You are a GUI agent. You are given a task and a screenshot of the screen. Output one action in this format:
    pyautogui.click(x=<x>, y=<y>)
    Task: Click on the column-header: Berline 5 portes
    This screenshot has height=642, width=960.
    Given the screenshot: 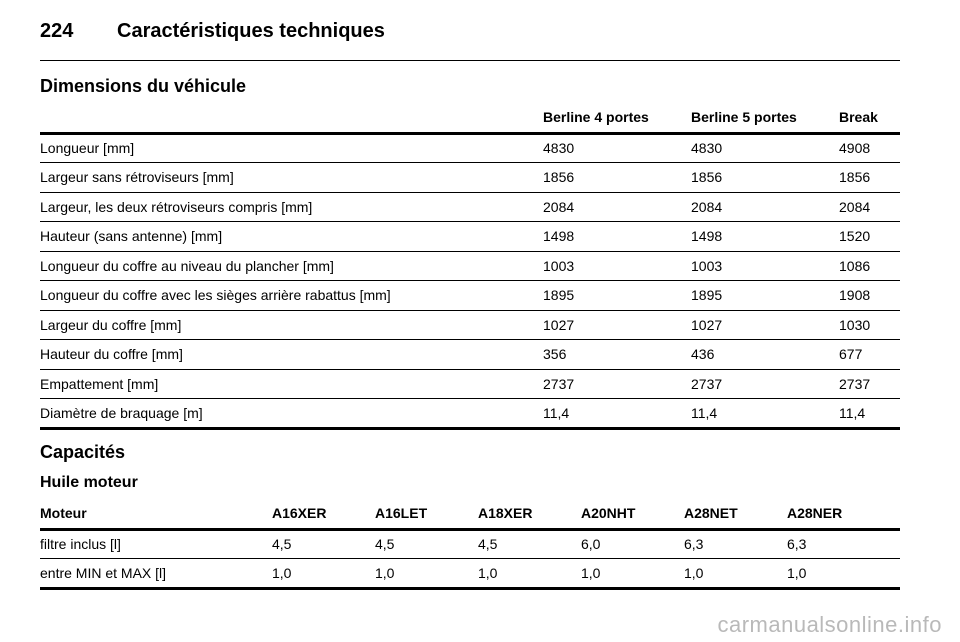 What is the action you would take?
    pyautogui.click(x=765, y=119)
    